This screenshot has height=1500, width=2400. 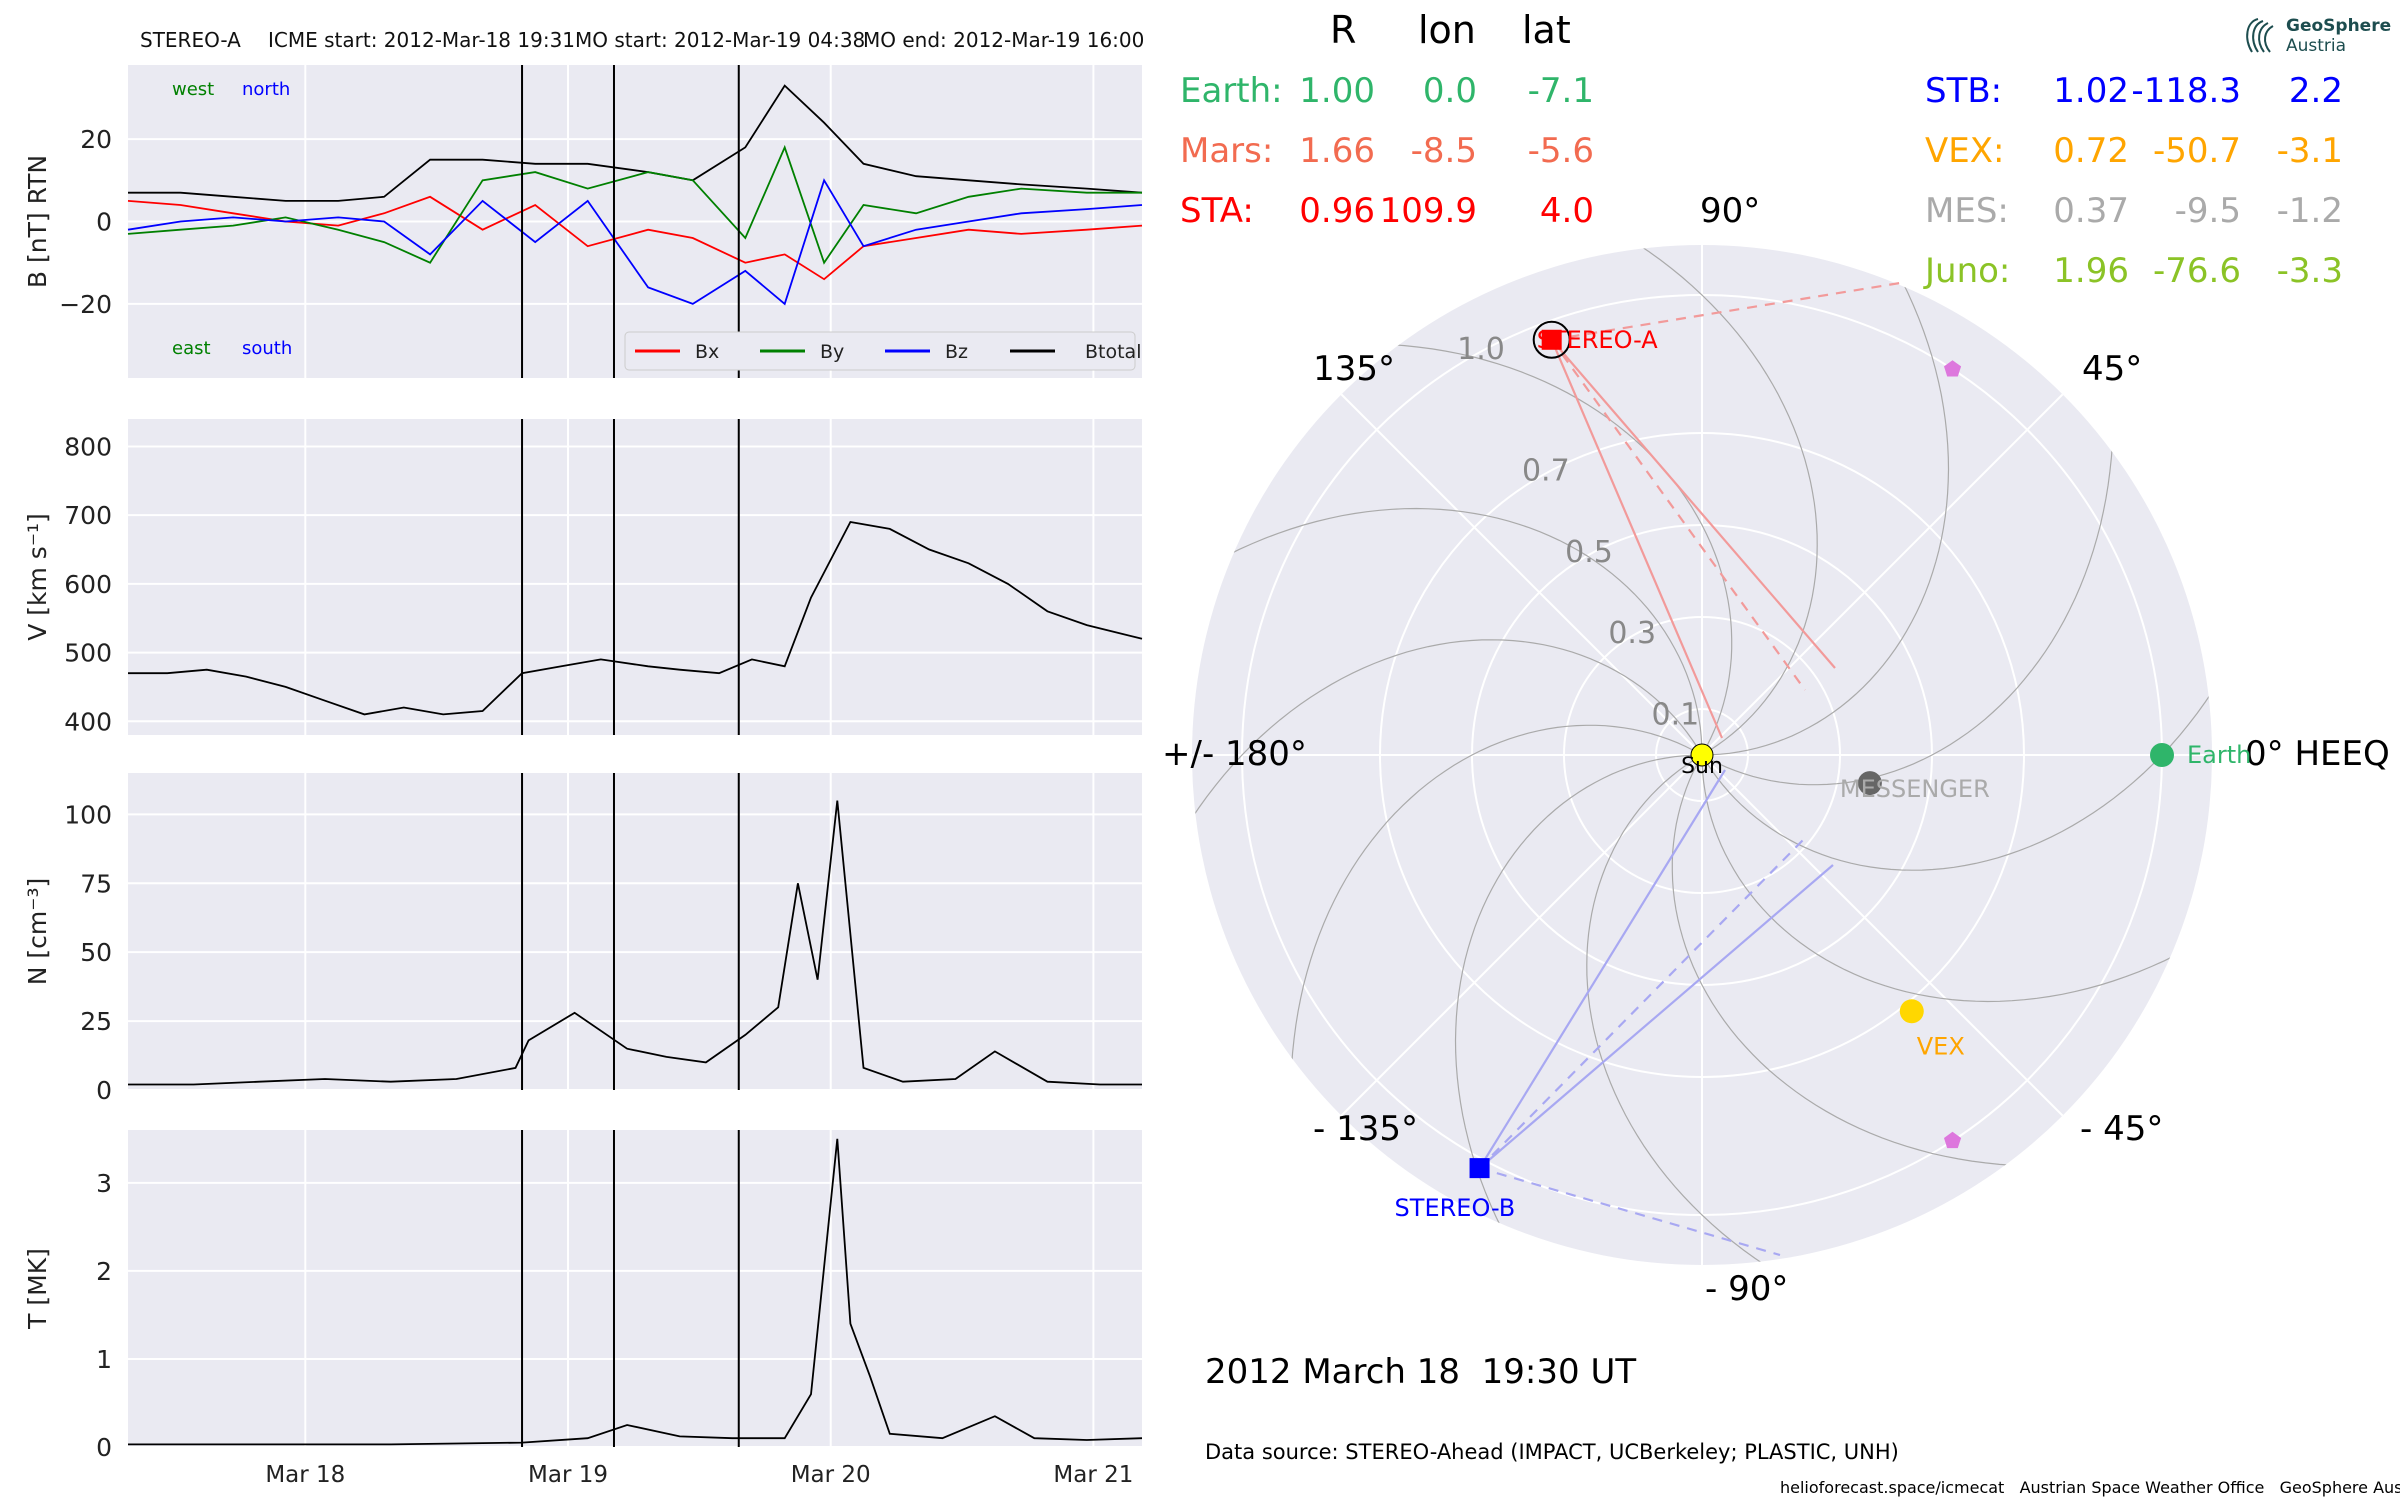 I want to click on y-tick-label: 25, so click(x=96, y=1021).